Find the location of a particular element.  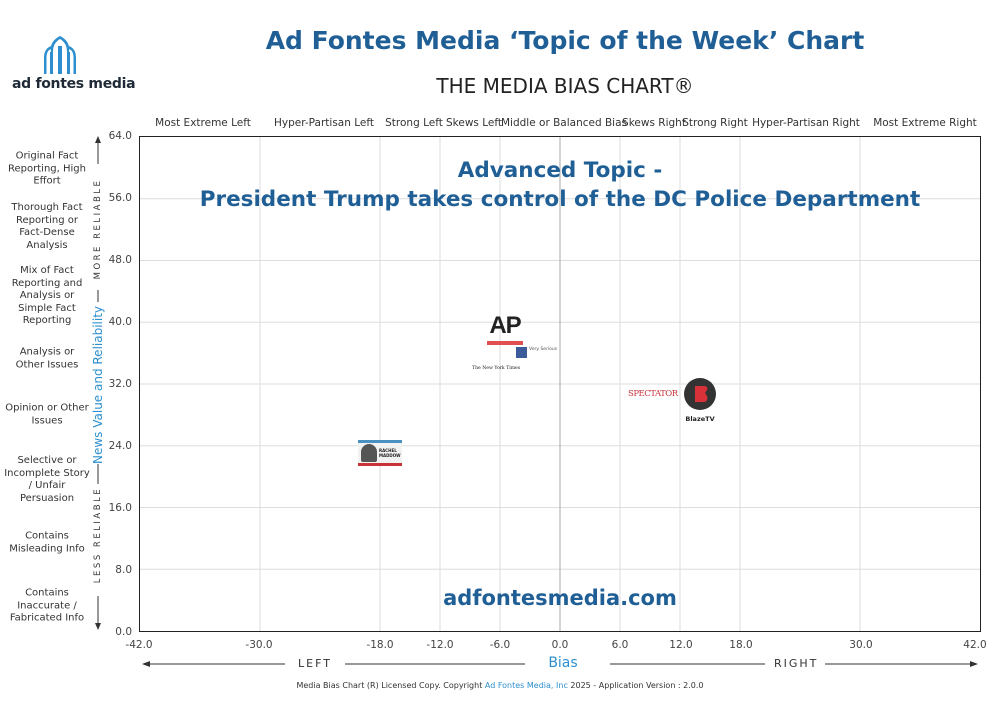

bias-category: Strong Left is located at coordinates (414, 123).